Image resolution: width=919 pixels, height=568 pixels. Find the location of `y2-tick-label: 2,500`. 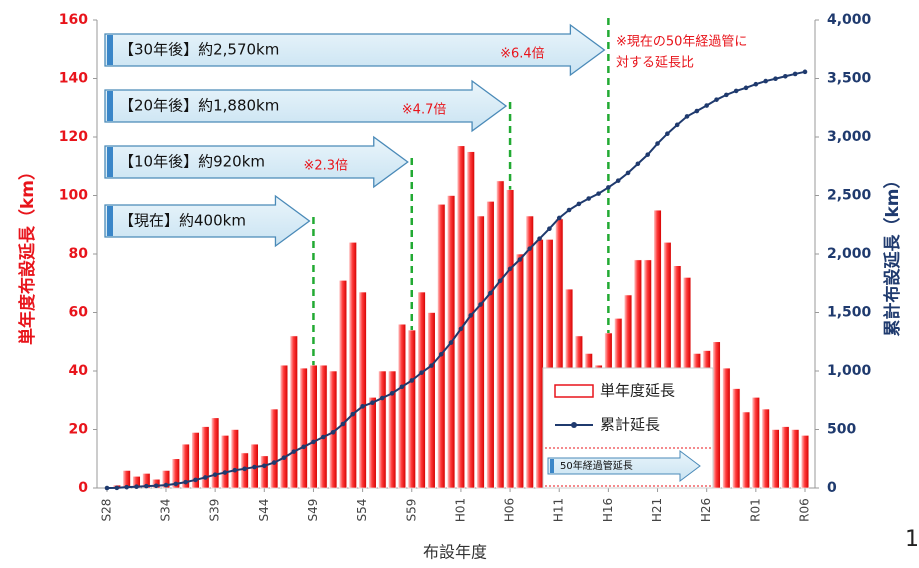

y2-tick-label: 2,500 is located at coordinates (849, 196).